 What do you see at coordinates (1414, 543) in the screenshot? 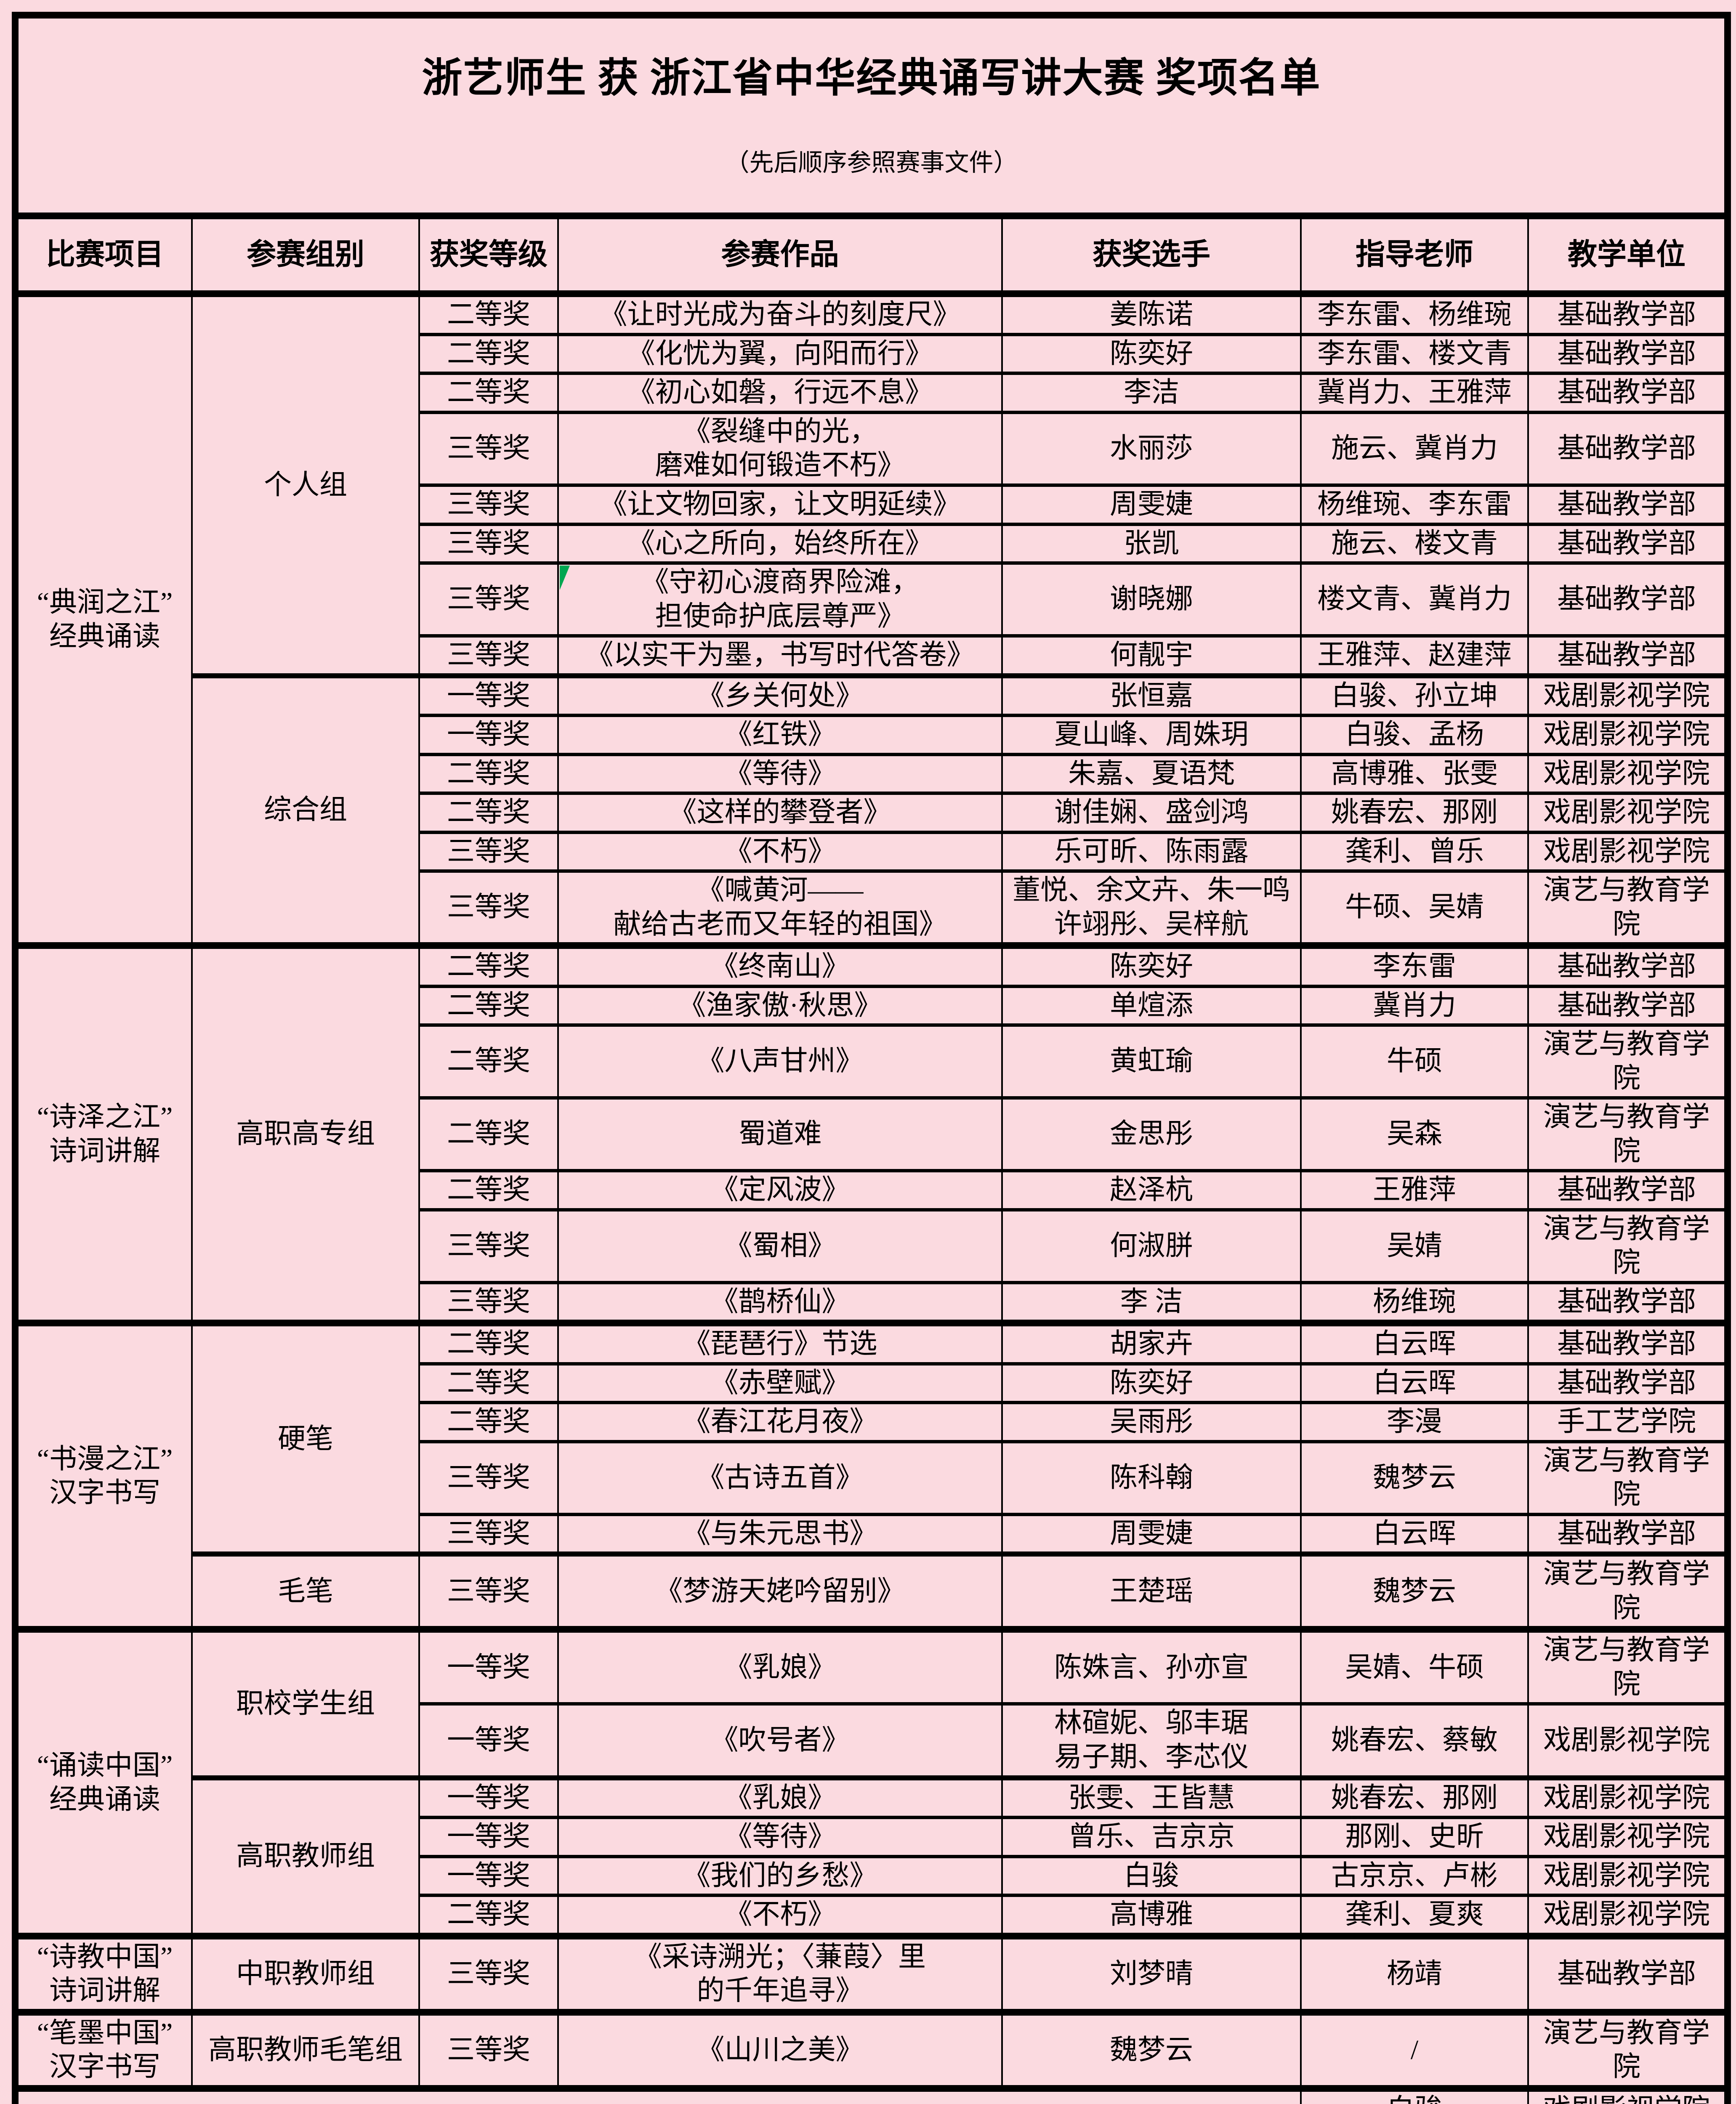
I see `teacher-cell: 施云、楼文青` at bounding box center [1414, 543].